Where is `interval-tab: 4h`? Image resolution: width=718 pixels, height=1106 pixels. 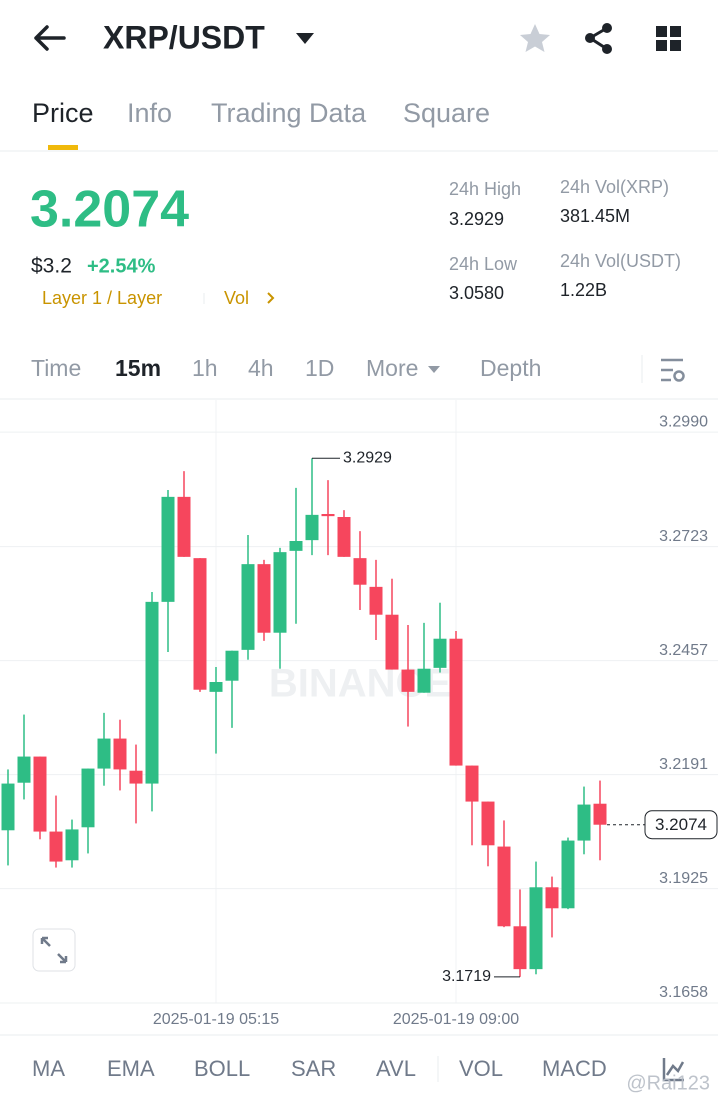
interval-tab: 4h is located at coordinates (261, 368).